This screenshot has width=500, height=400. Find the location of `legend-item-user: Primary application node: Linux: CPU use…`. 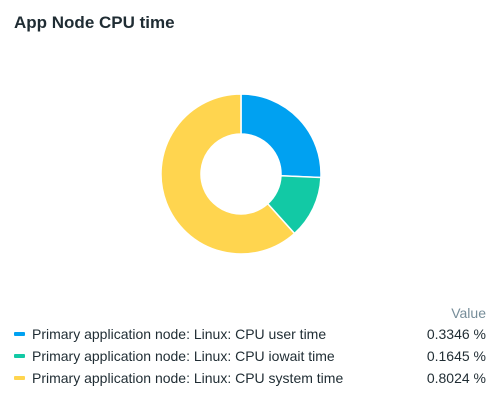

legend-item-user: Primary application node: Linux: CPU use… is located at coordinates (250, 334).